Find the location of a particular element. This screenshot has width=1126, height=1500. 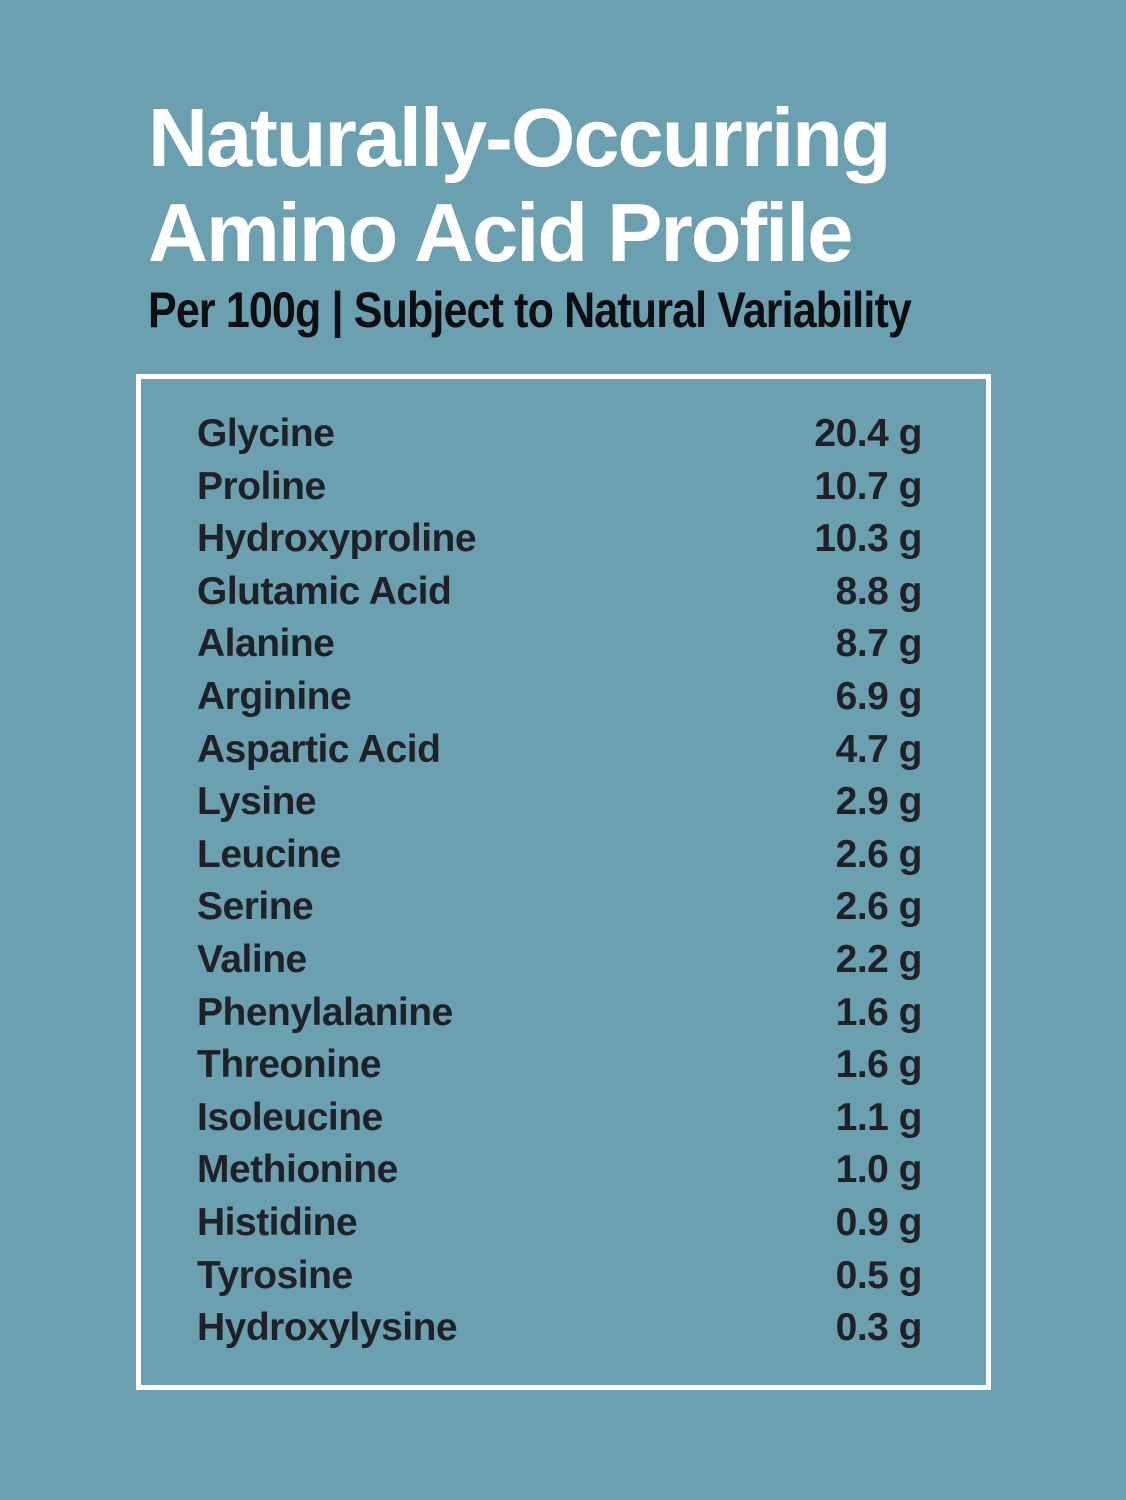

amino-amount: 4.7 g is located at coordinates (879, 749).